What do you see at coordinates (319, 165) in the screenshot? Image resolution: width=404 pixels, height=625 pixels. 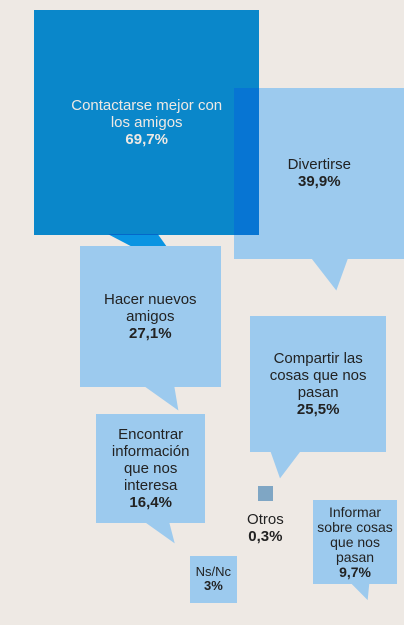 I see `category-label: Divertirse` at bounding box center [319, 165].